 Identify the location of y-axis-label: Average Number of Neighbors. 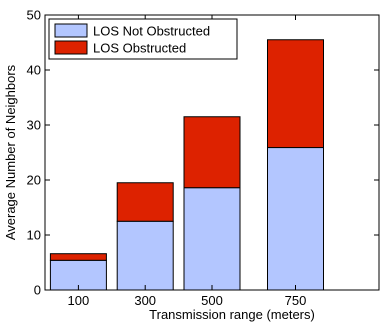
(10, 152).